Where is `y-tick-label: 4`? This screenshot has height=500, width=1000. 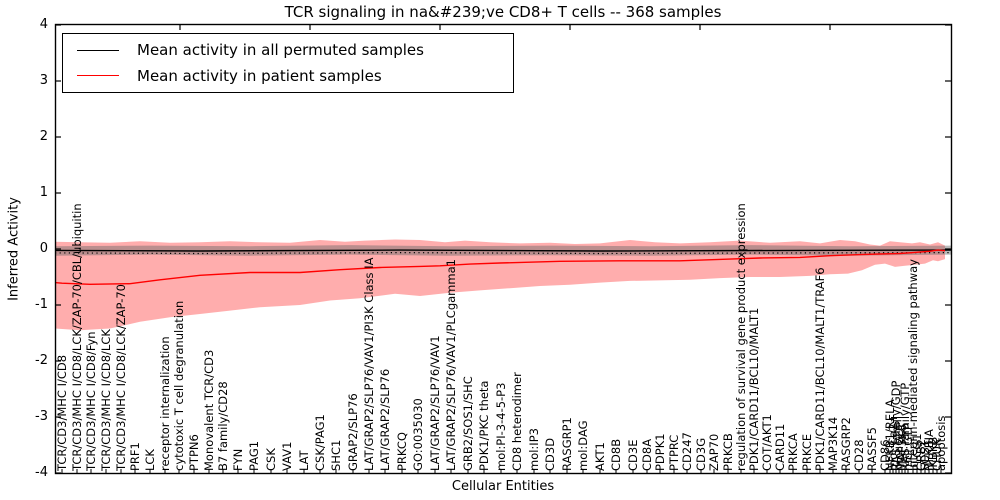
y-tick-label: 4 is located at coordinates (43, 24).